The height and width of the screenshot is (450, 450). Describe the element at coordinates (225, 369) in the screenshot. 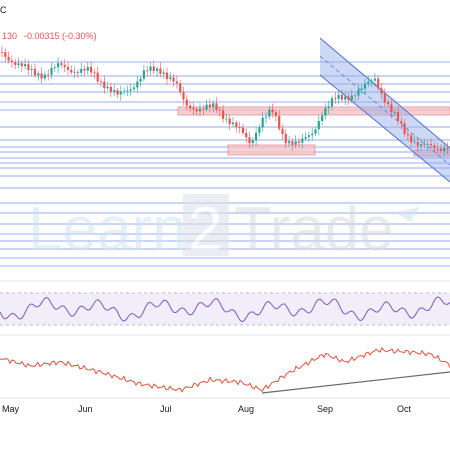

I see `indicator-line` at that location.